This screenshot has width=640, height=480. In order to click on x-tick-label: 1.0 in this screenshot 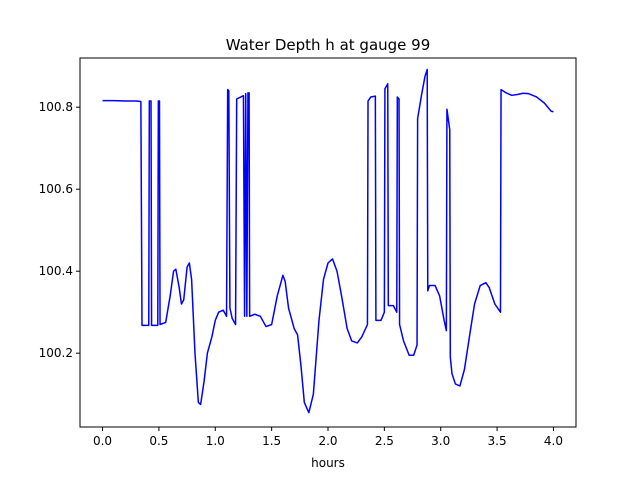, I will do `click(215, 441)`.